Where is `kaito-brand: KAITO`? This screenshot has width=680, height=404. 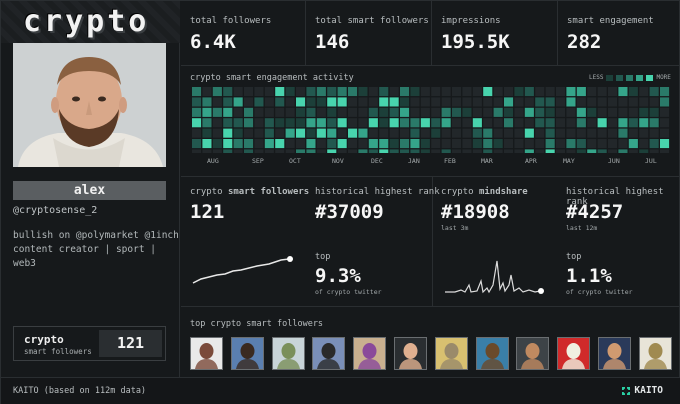
kaito-brand: KAITO is located at coordinates (642, 390).